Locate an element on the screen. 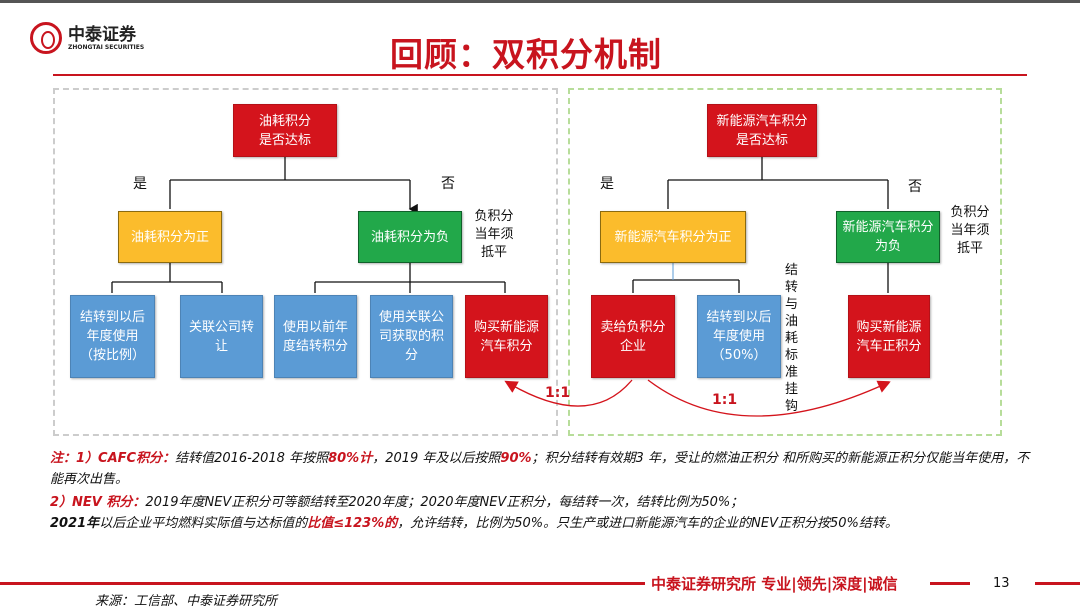  left-no-label: 否 is located at coordinates (448, 184).